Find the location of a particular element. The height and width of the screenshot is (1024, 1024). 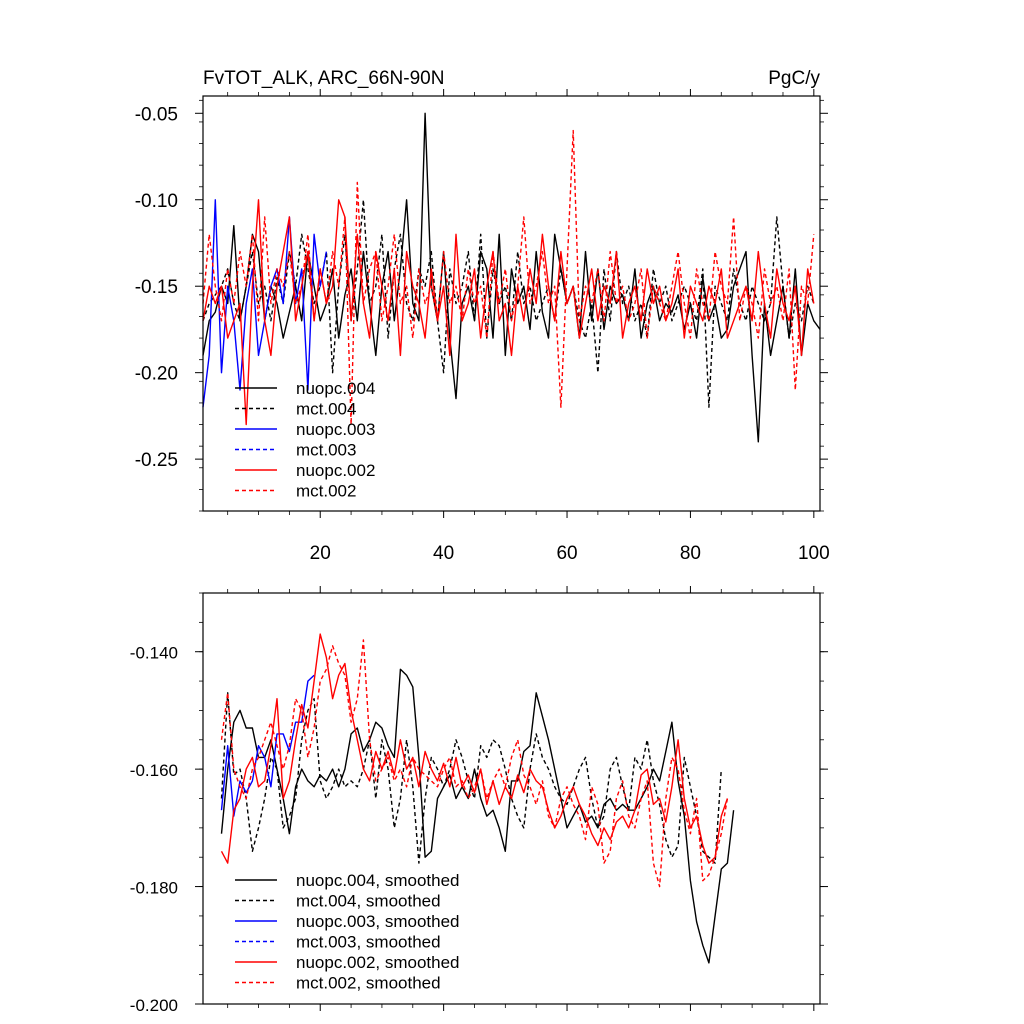

bottom-y-tick-label: -0.200 is located at coordinates (154, 1005).